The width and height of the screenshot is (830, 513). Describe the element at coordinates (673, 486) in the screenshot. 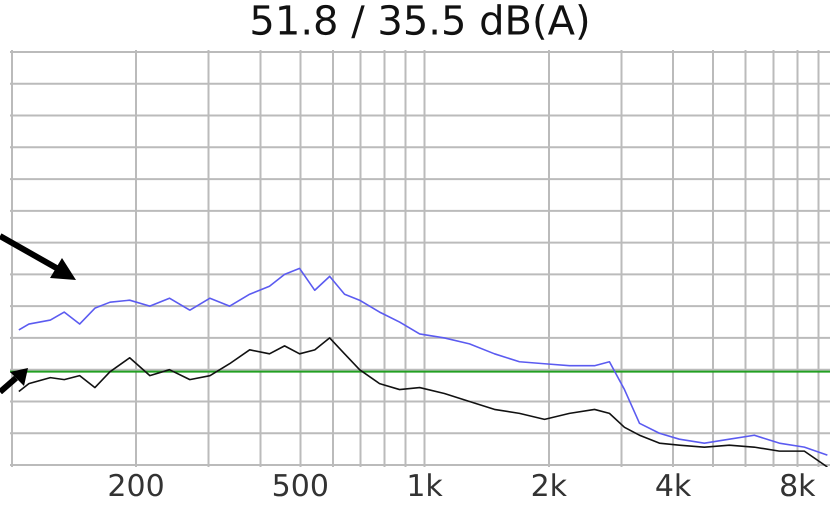

I see `x-tick-label: 4k` at that location.